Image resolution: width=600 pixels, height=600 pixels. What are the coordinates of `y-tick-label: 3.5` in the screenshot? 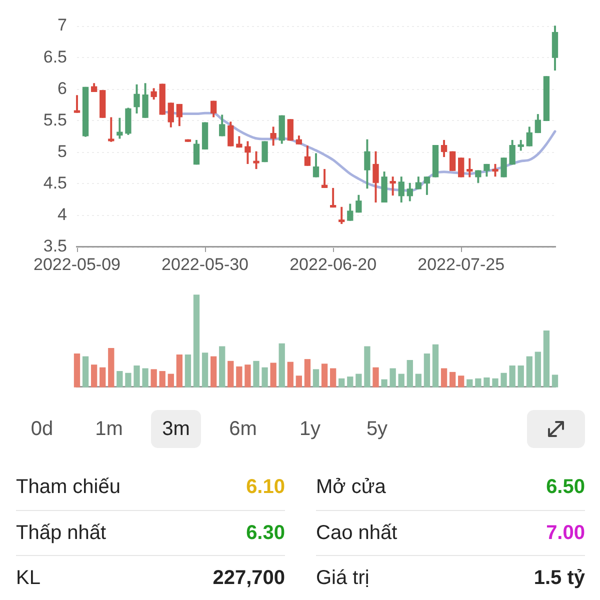 It's located at (55, 246).